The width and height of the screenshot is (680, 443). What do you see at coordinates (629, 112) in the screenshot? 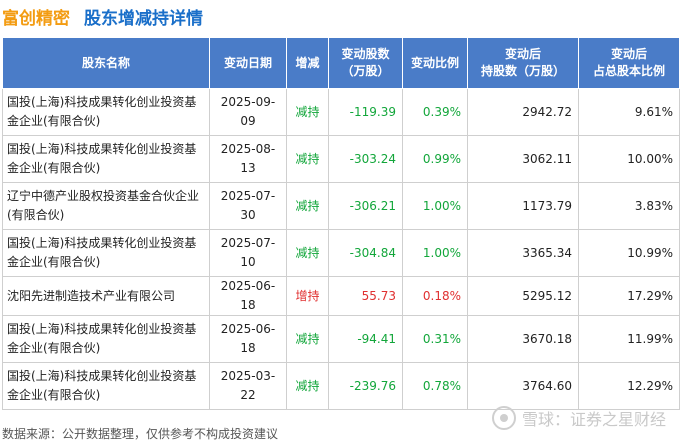
I see `after-ratio: 9.61%` at bounding box center [629, 112].